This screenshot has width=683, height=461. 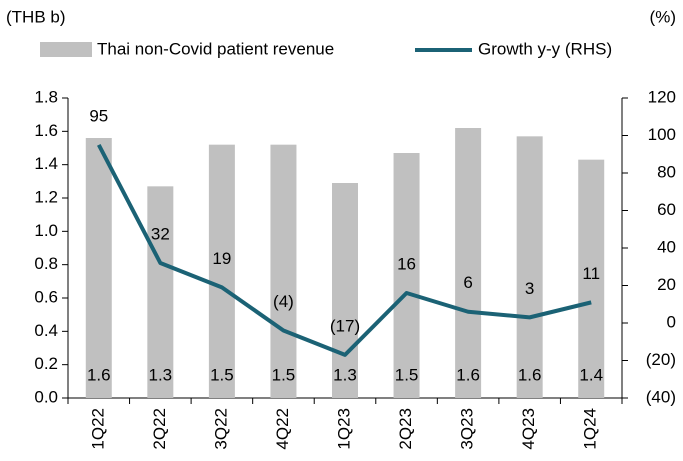 What do you see at coordinates (46, 330) in the screenshot?
I see `yticks-label: 0.4` at bounding box center [46, 330].